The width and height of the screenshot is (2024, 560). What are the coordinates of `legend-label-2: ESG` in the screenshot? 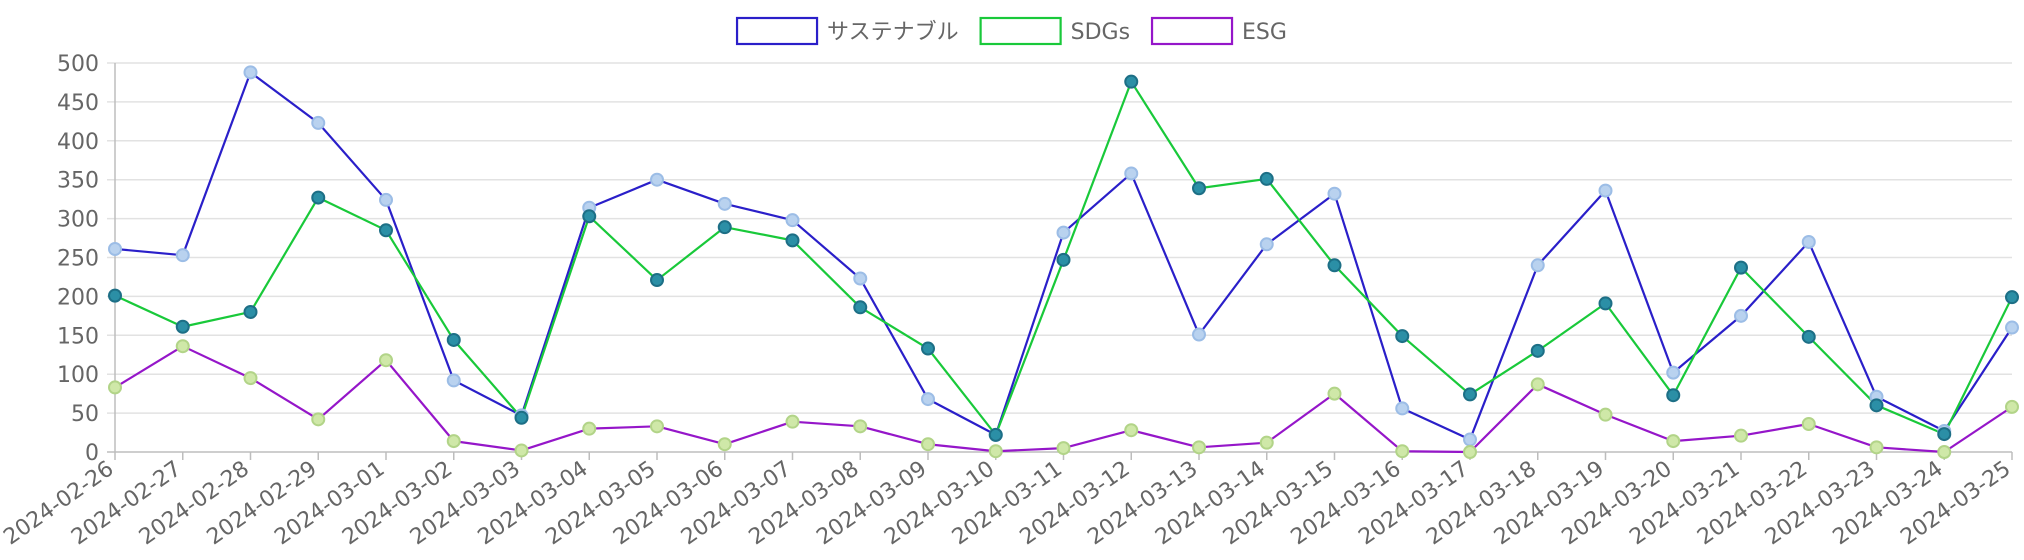 It's located at (1264, 32).